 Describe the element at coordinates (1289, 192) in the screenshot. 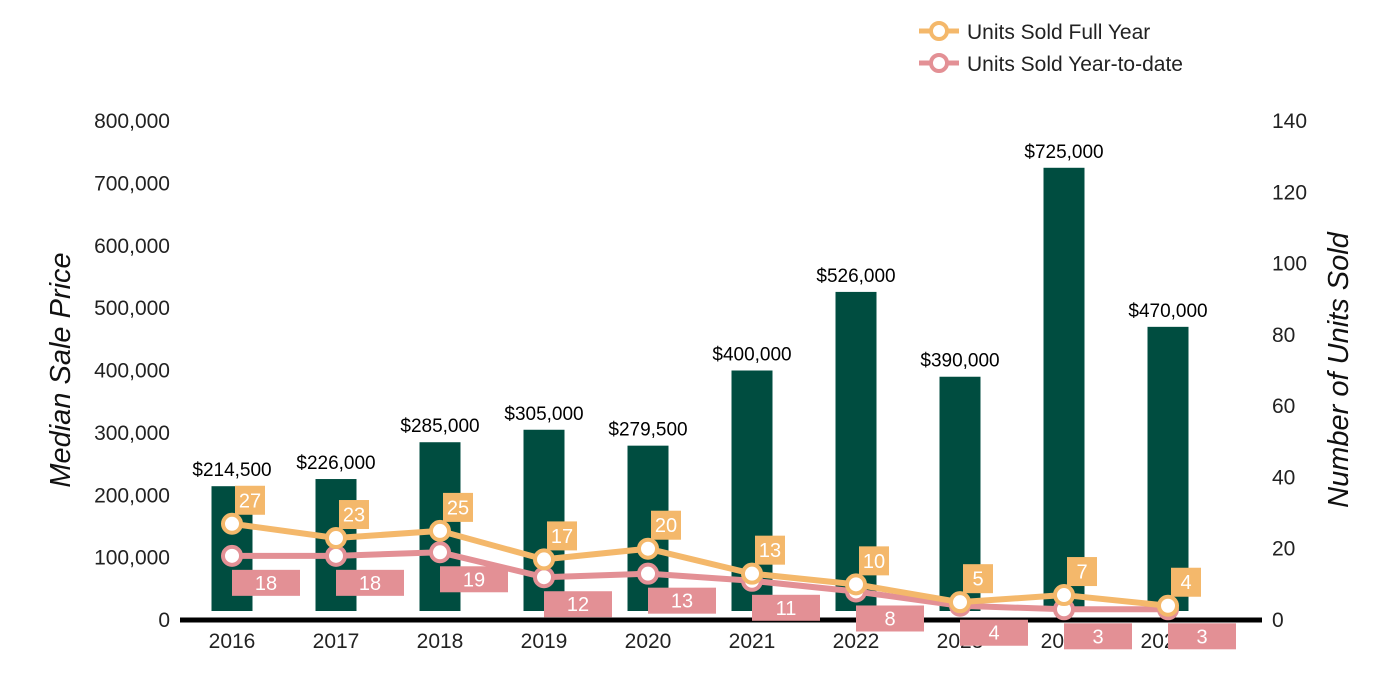

I see `y2-tick-label: 120` at that location.